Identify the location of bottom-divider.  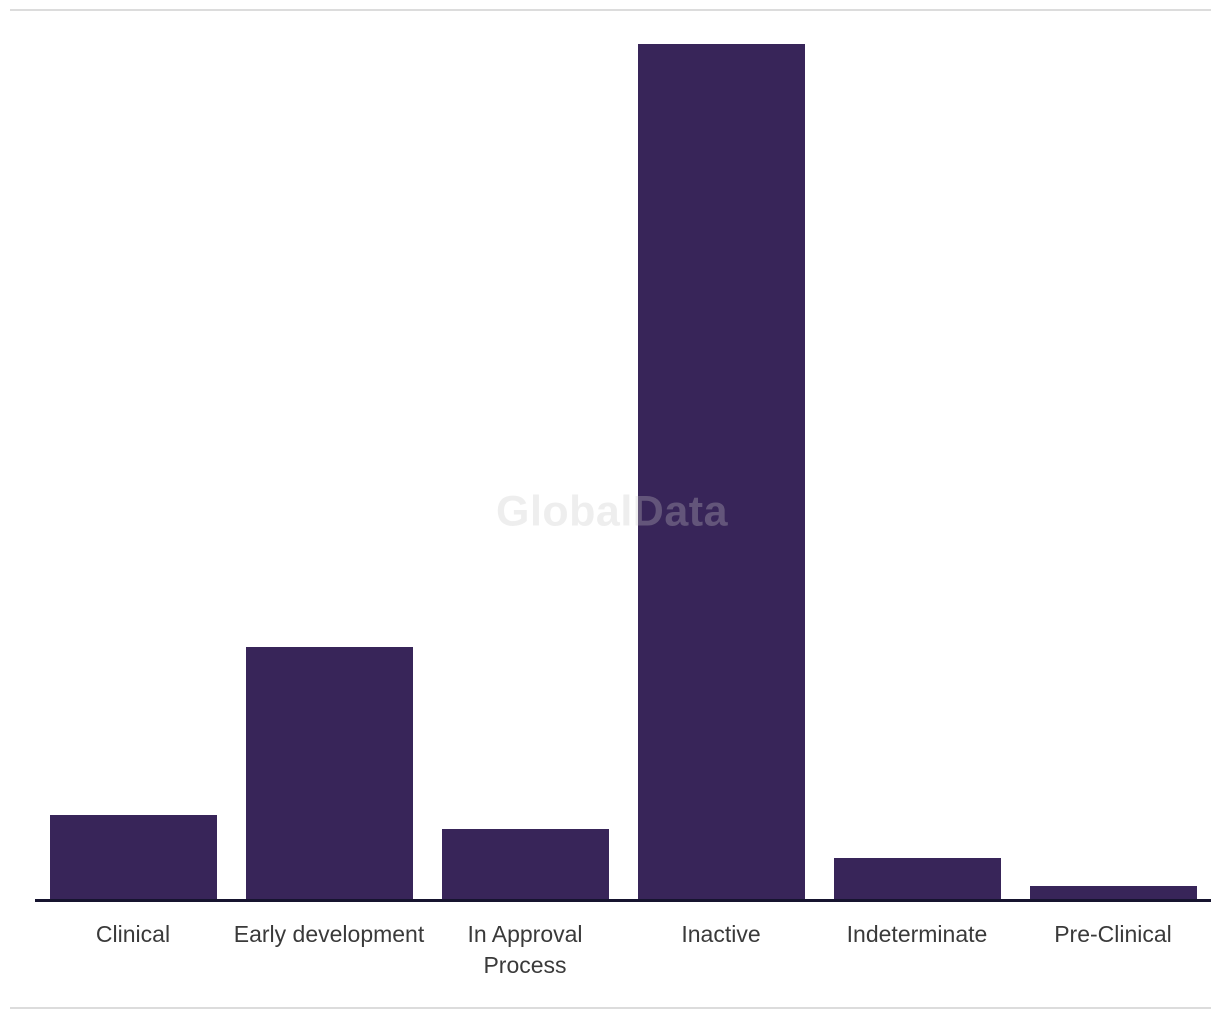
(610, 1008).